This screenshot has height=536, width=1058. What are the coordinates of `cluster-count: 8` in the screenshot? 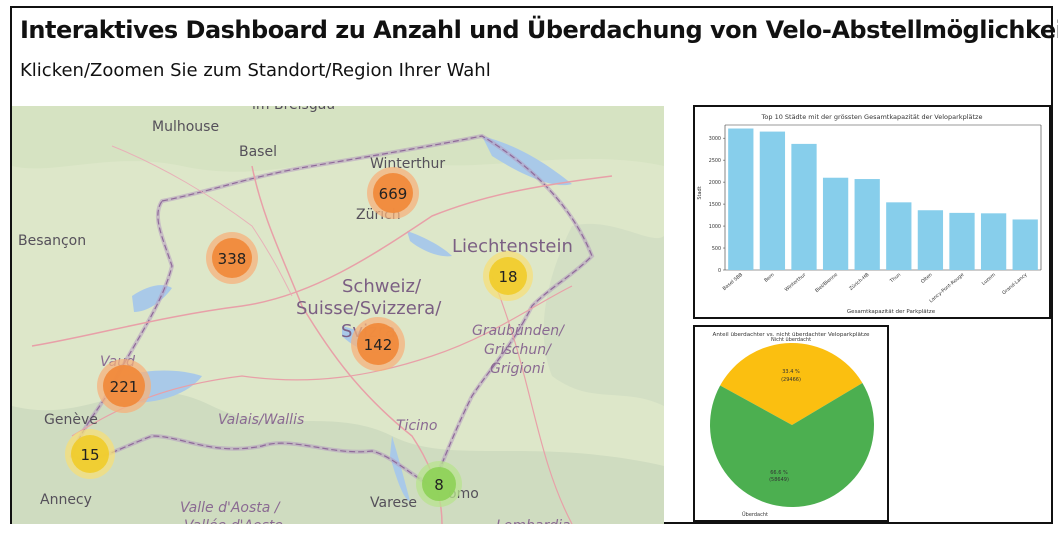 It's located at (439, 485).